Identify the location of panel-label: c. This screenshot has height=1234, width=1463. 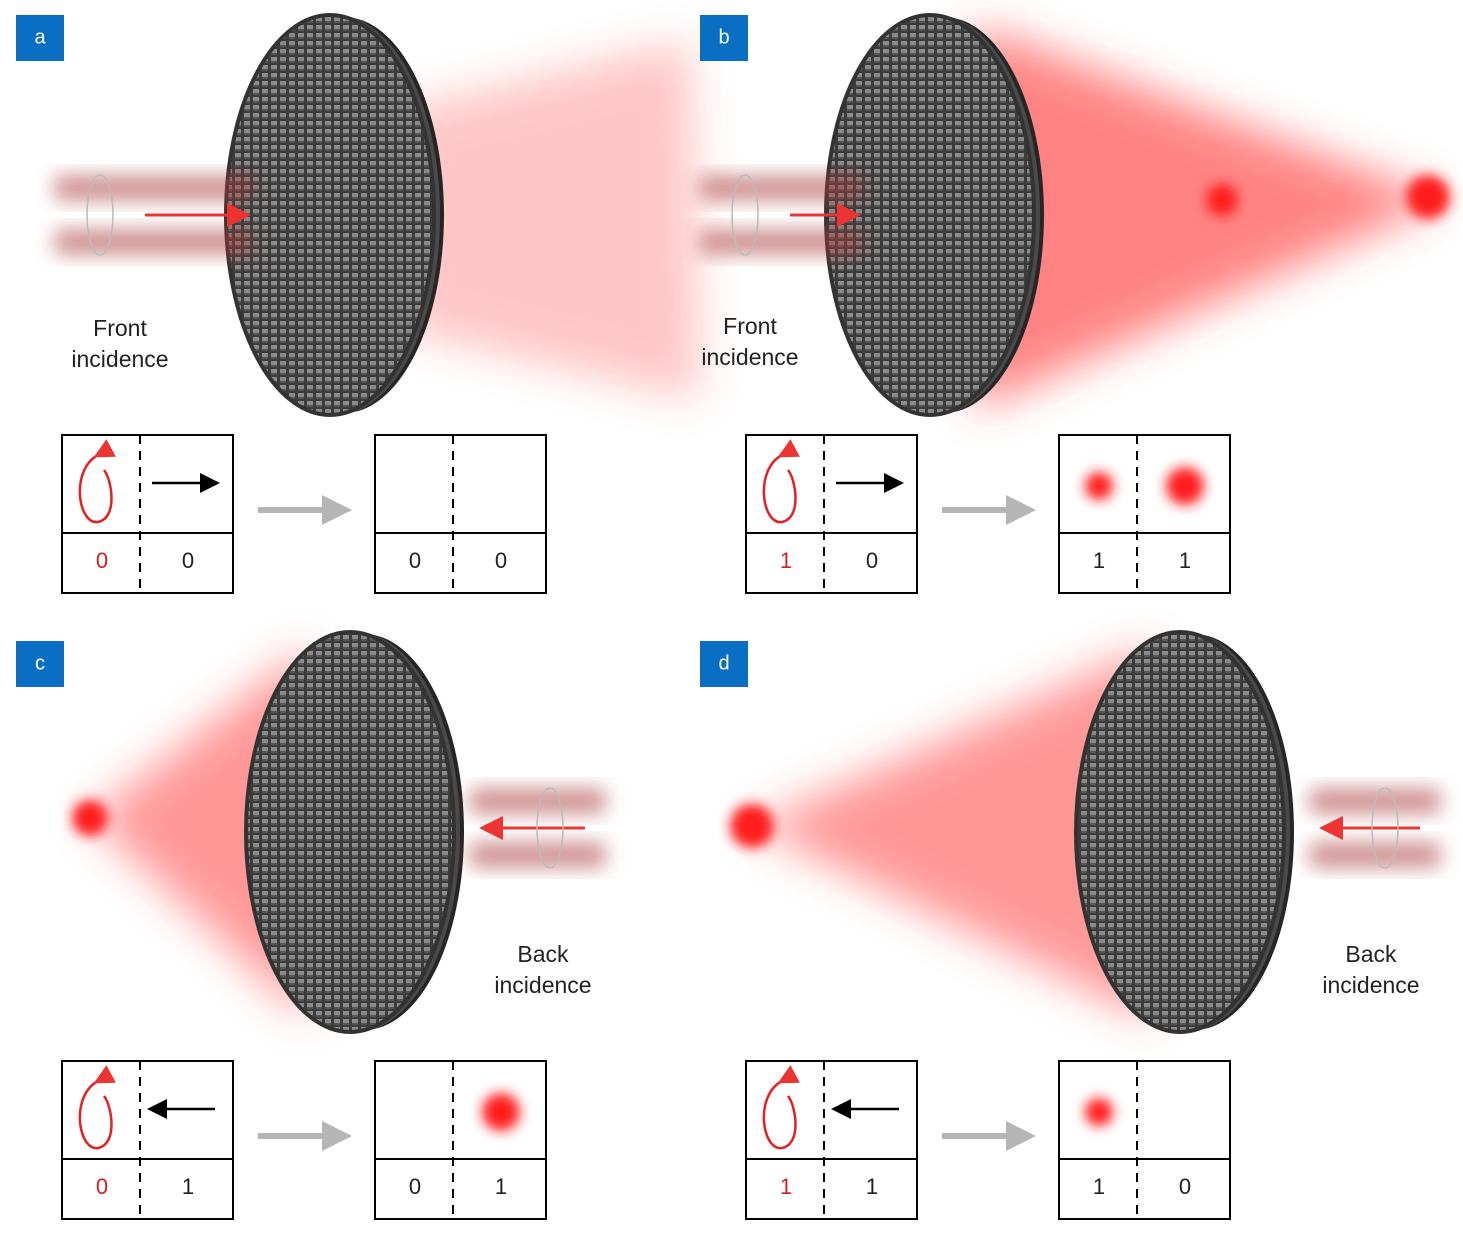
(40, 663).